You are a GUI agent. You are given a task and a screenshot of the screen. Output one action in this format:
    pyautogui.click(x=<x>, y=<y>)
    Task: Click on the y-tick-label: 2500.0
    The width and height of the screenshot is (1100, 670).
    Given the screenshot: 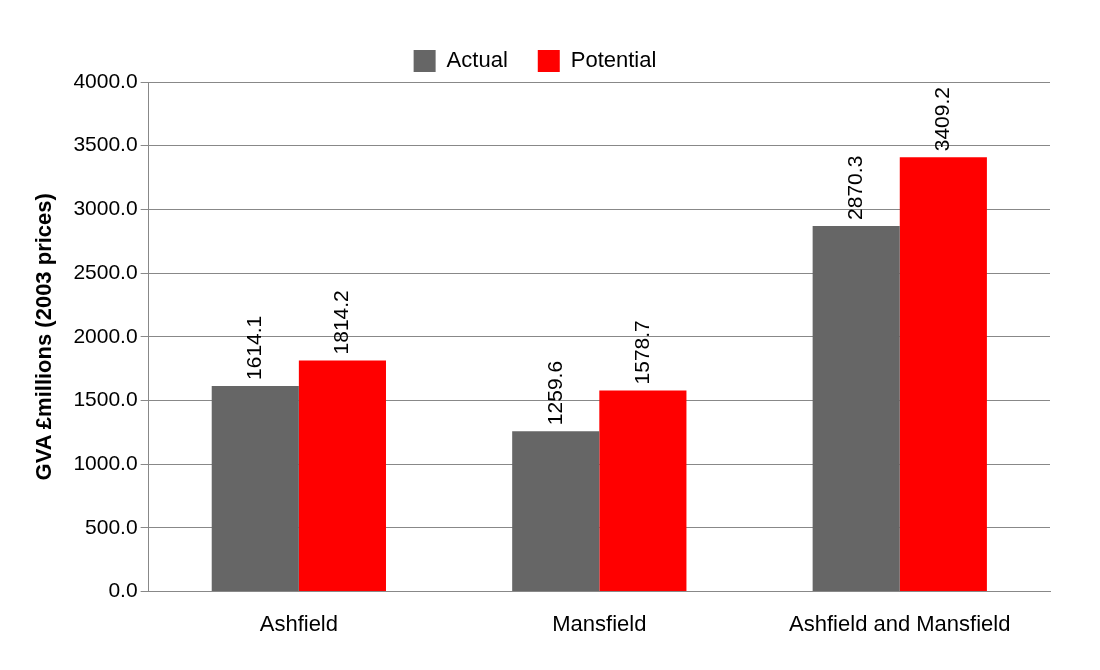 What is the action you would take?
    pyautogui.click(x=105, y=271)
    